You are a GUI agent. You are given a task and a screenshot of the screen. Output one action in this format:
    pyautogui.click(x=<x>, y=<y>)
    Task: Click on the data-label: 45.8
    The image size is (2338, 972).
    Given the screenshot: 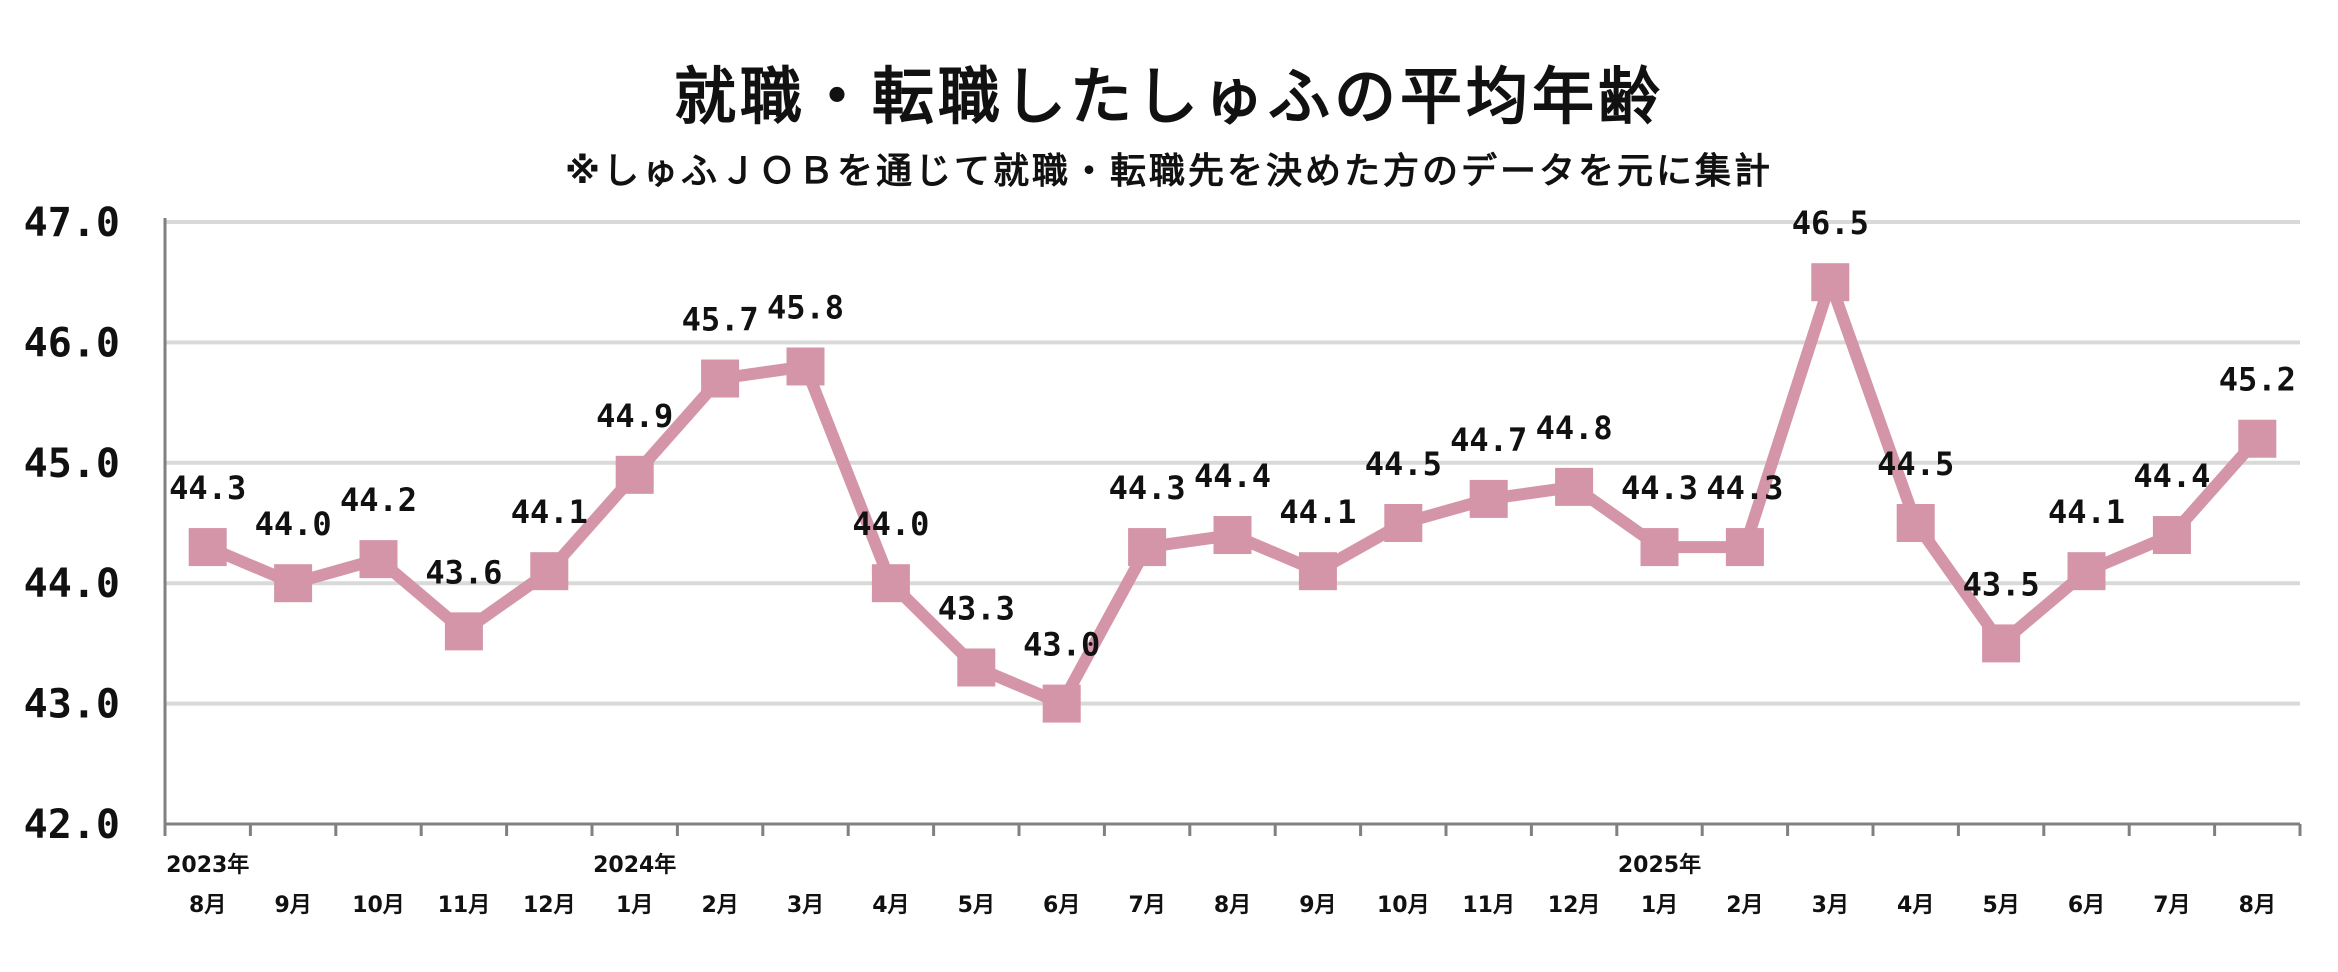 What is the action you would take?
    pyautogui.click(x=805, y=307)
    